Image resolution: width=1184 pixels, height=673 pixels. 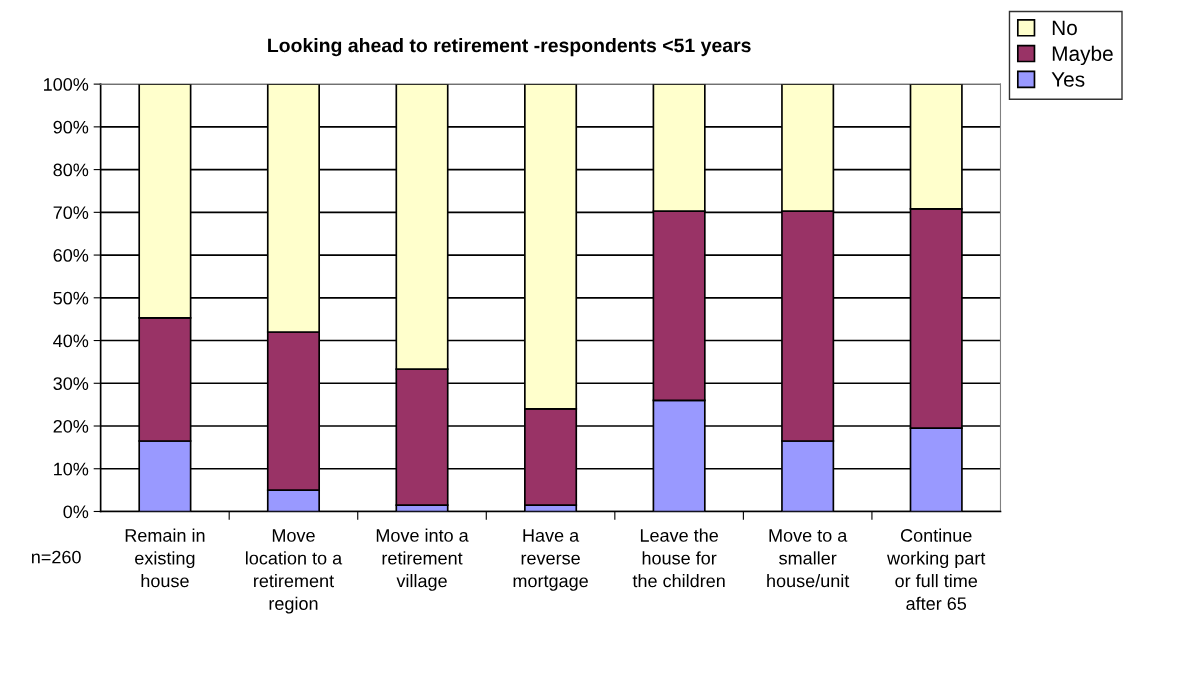 What do you see at coordinates (1068, 79) in the screenshot?
I see `legend-label: Yes` at bounding box center [1068, 79].